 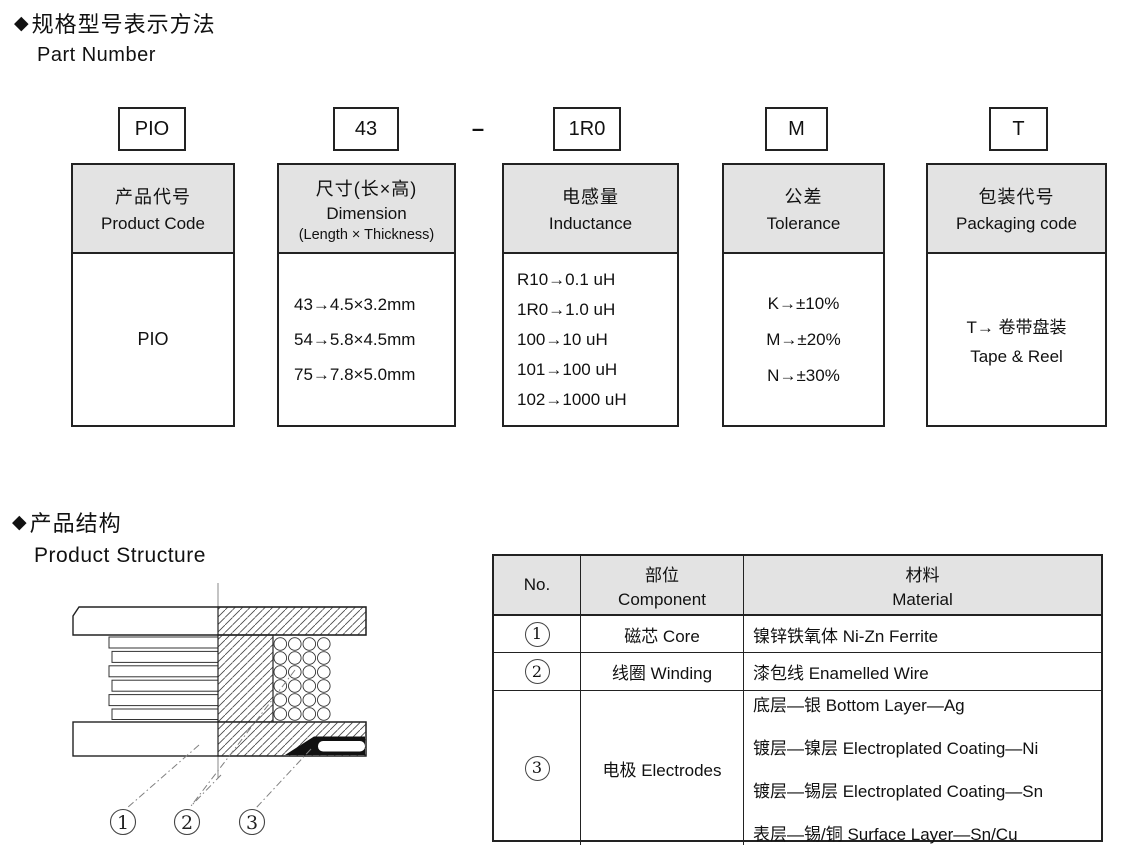 I want to click on header-en: Inductance, so click(x=590, y=223).